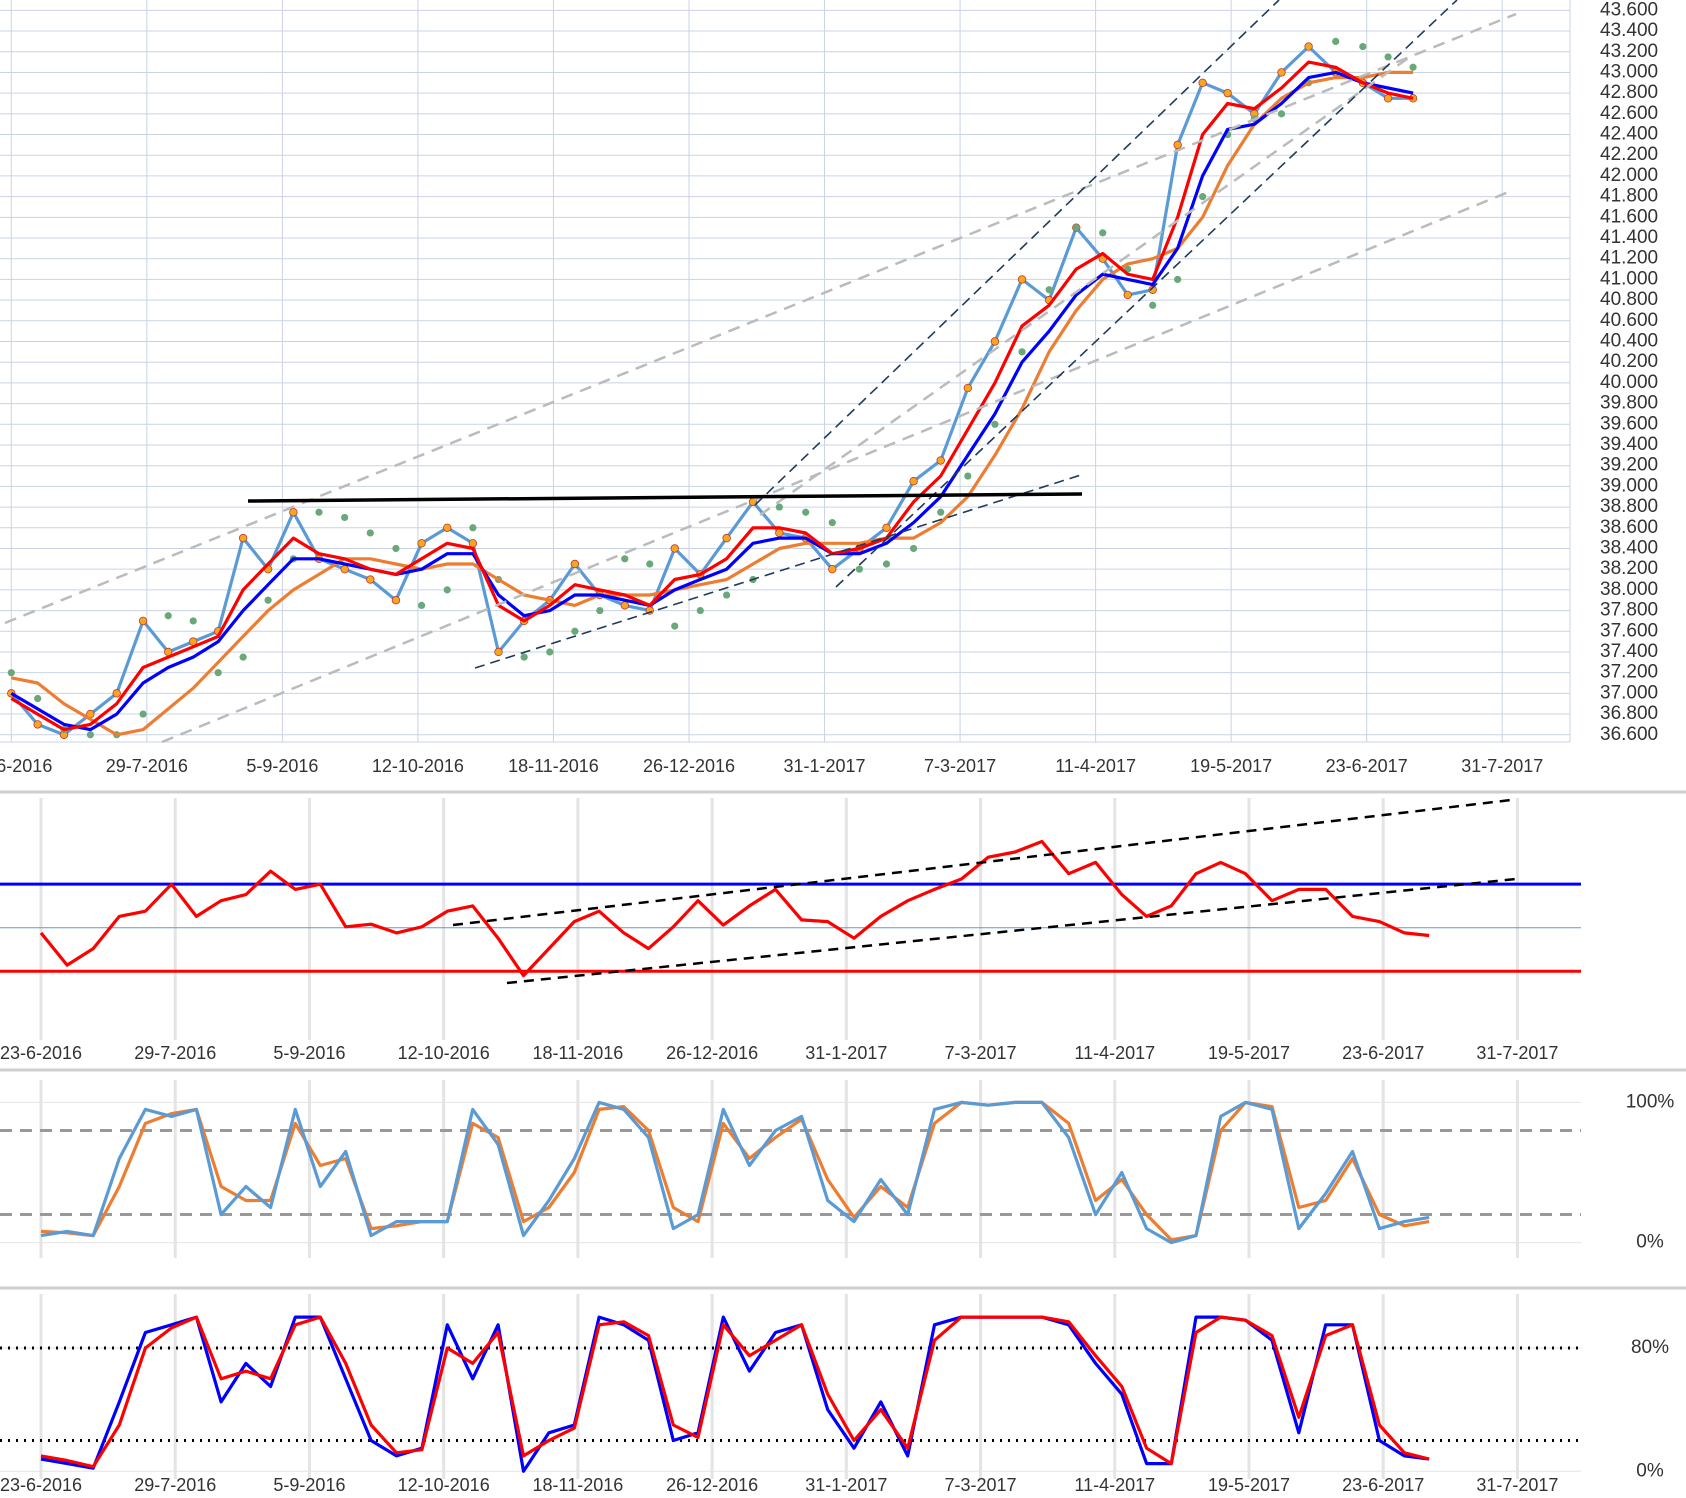 The width and height of the screenshot is (1686, 1498). Describe the element at coordinates (1629, 672) in the screenshot. I see `y-tick-label: 37.200` at that location.